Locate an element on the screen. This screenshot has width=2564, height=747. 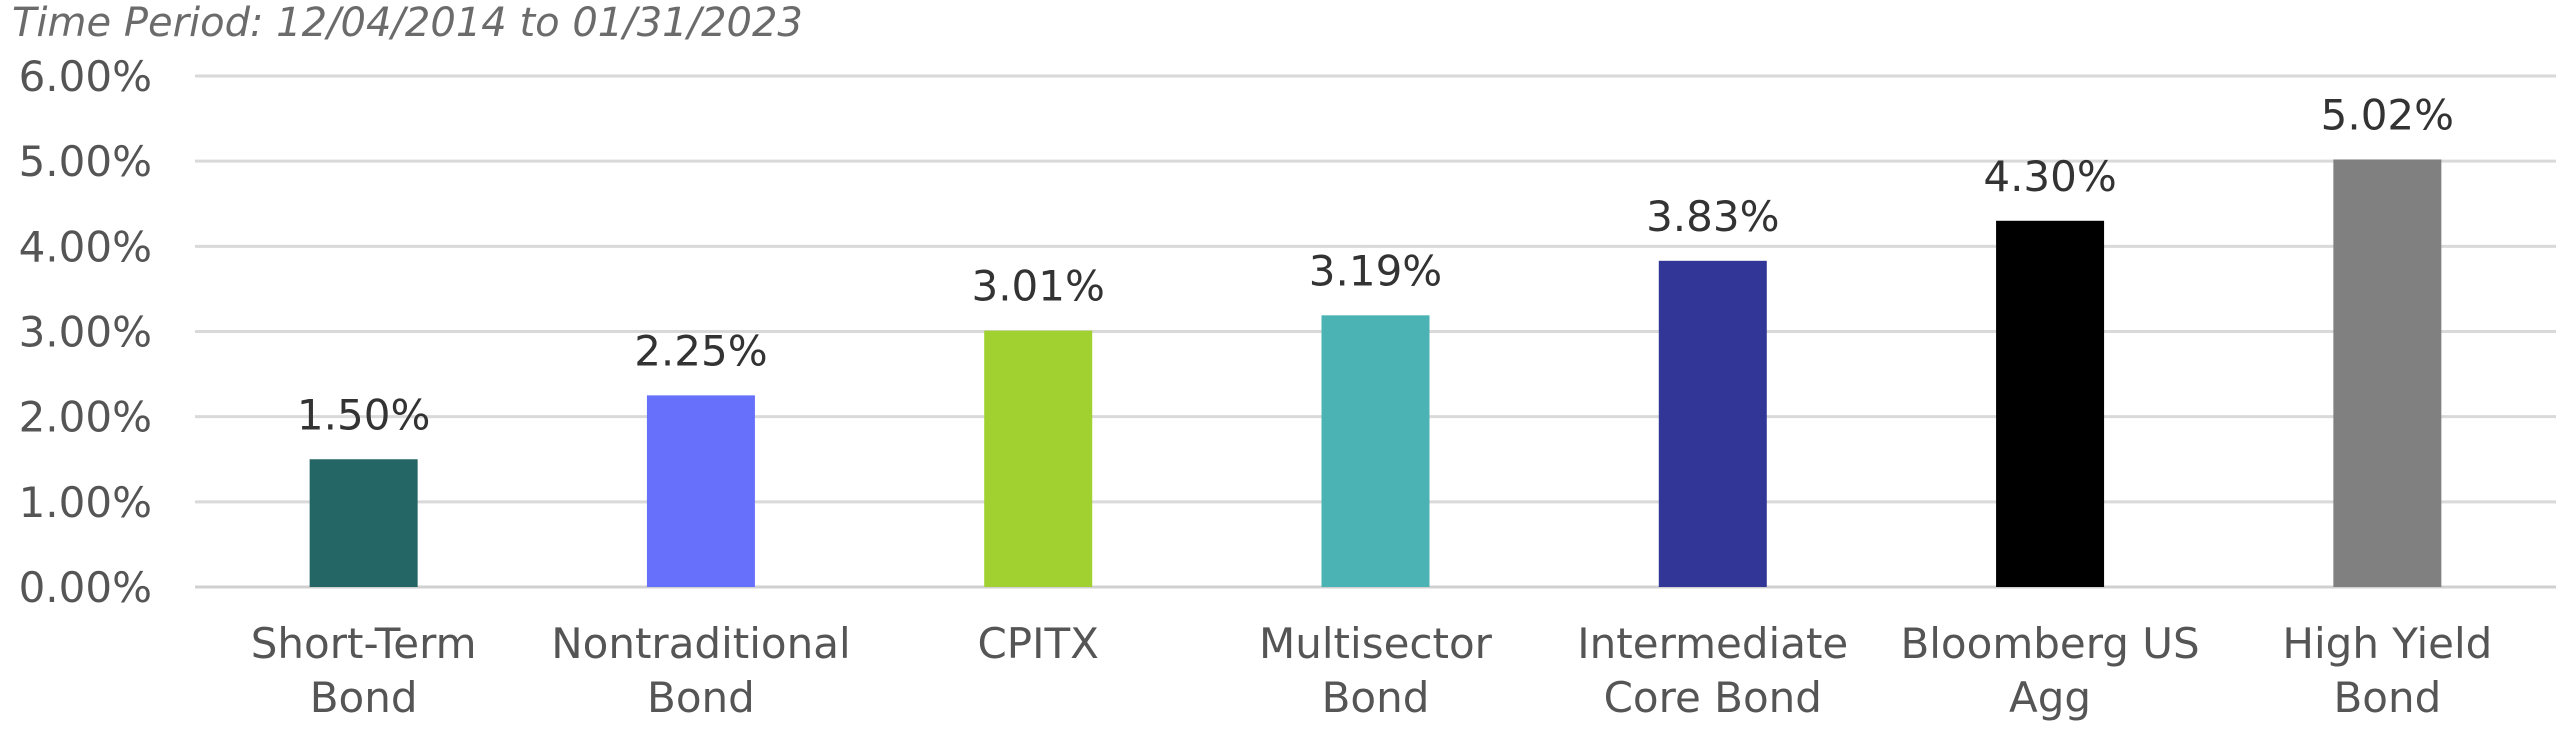
data-label: 4.30% is located at coordinates (2049, 176).